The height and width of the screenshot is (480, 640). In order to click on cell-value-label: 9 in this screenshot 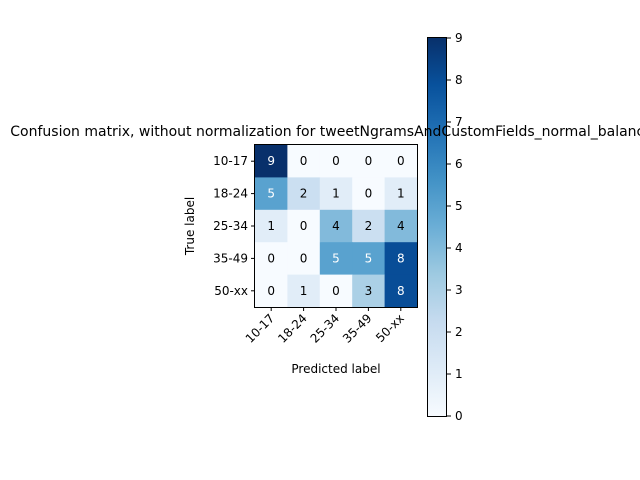, I will do `click(271, 161)`.